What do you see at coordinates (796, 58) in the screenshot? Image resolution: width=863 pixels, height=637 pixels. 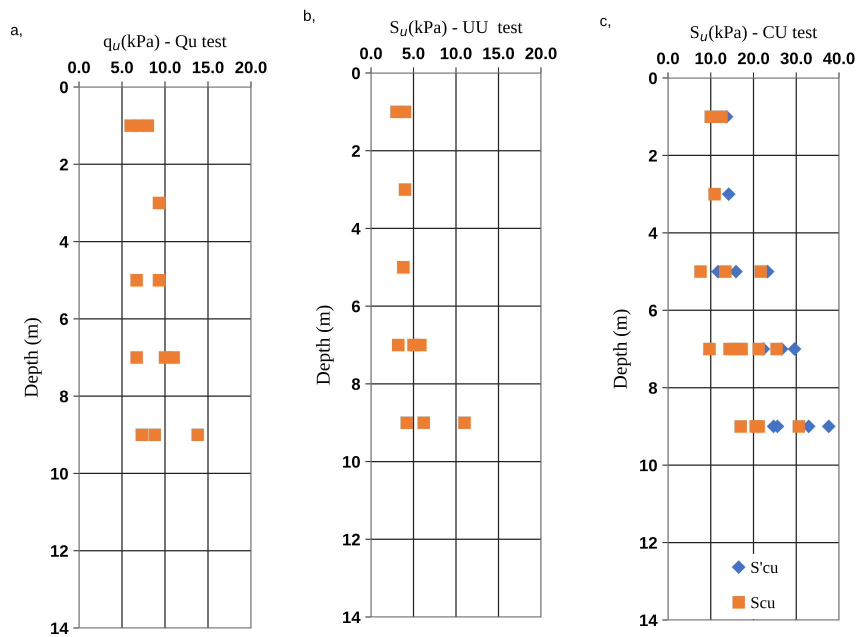 I see `x-tick-label: 30.0` at bounding box center [796, 58].